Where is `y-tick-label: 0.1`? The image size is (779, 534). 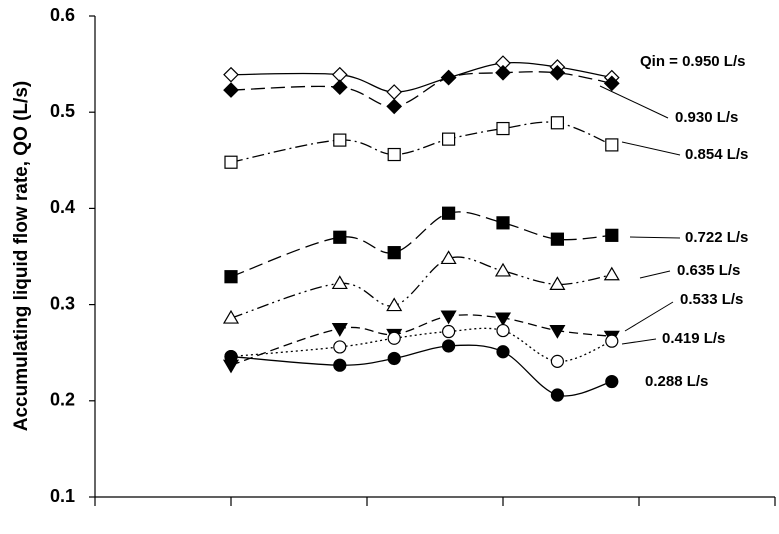
y-tick-label: 0.1 is located at coordinates (62, 496).